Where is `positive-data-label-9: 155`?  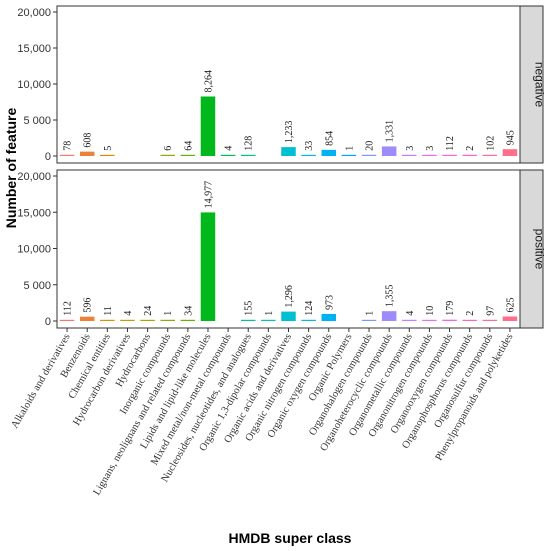 positive-data-label-9: 155 is located at coordinates (249, 308).